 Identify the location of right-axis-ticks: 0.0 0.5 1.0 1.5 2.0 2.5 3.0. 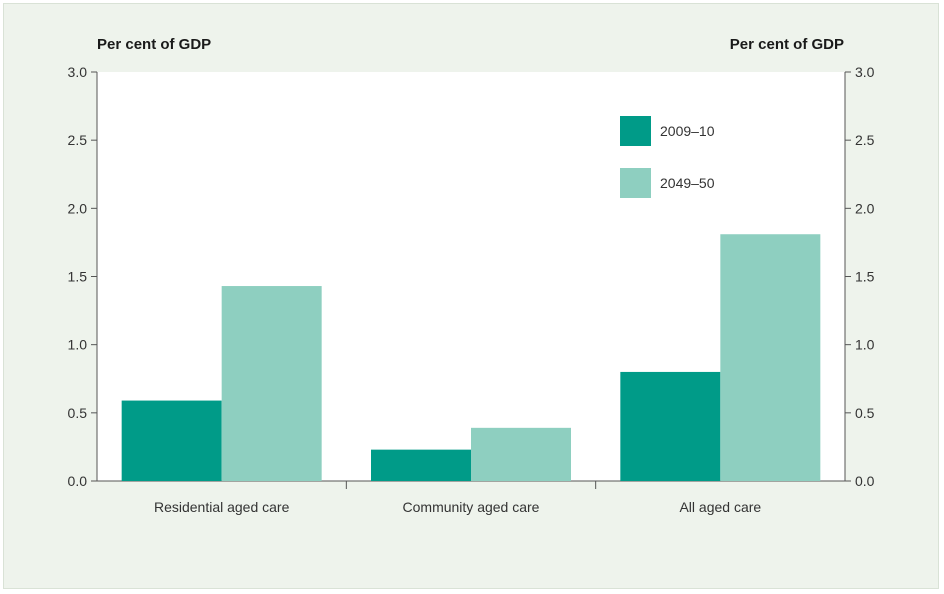
(860, 276).